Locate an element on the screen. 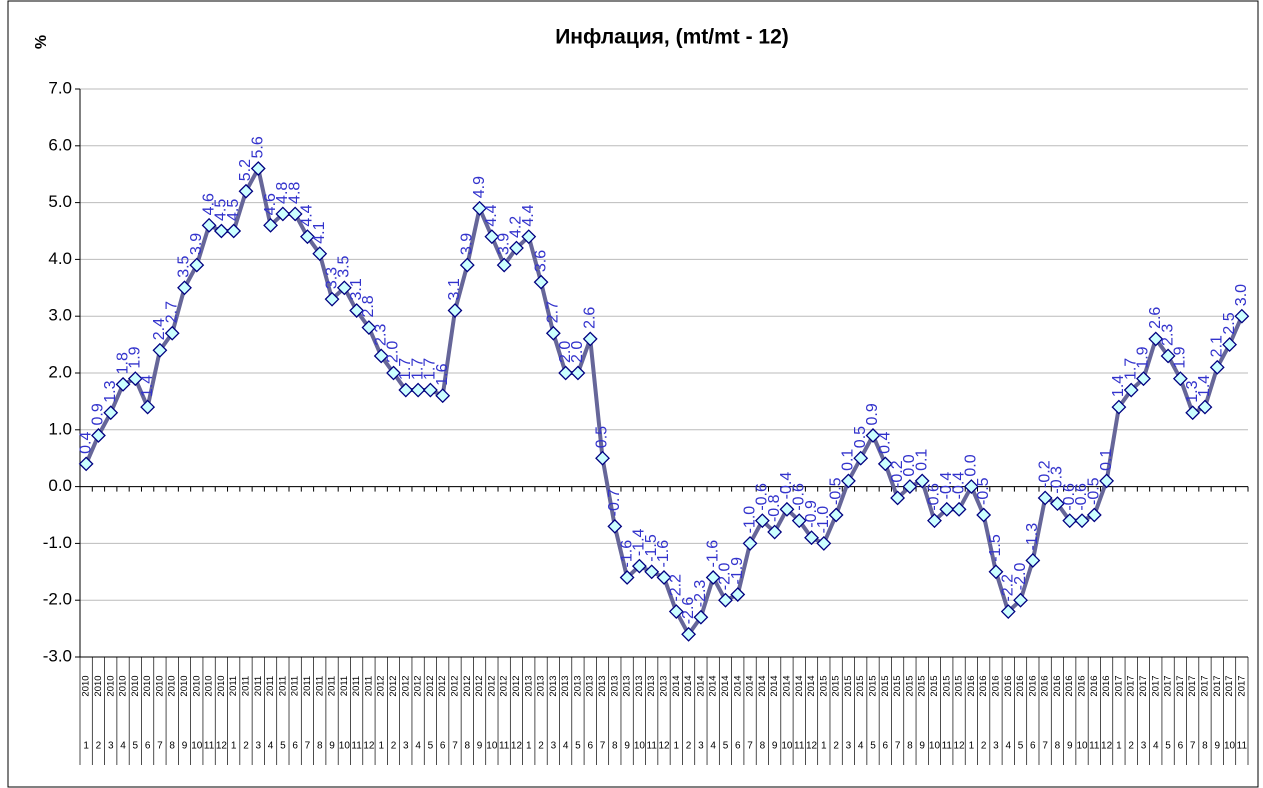 The image size is (1263, 788). data-label: 1.3 is located at coordinates (1192, 391).